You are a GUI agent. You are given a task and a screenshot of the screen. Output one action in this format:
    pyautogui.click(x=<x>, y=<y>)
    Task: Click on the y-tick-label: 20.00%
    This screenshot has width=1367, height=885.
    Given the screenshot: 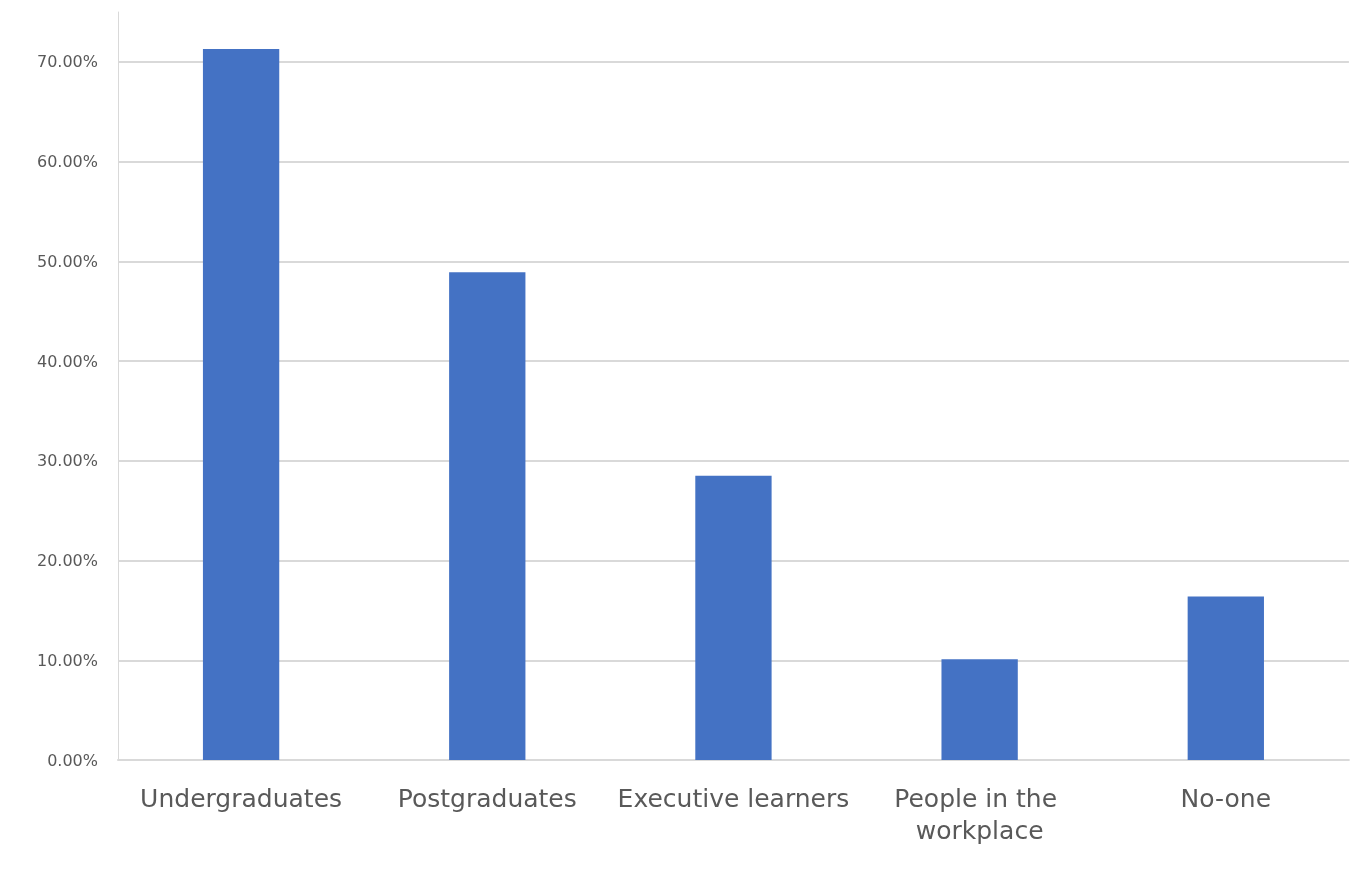 What is the action you would take?
    pyautogui.click(x=67, y=561)
    